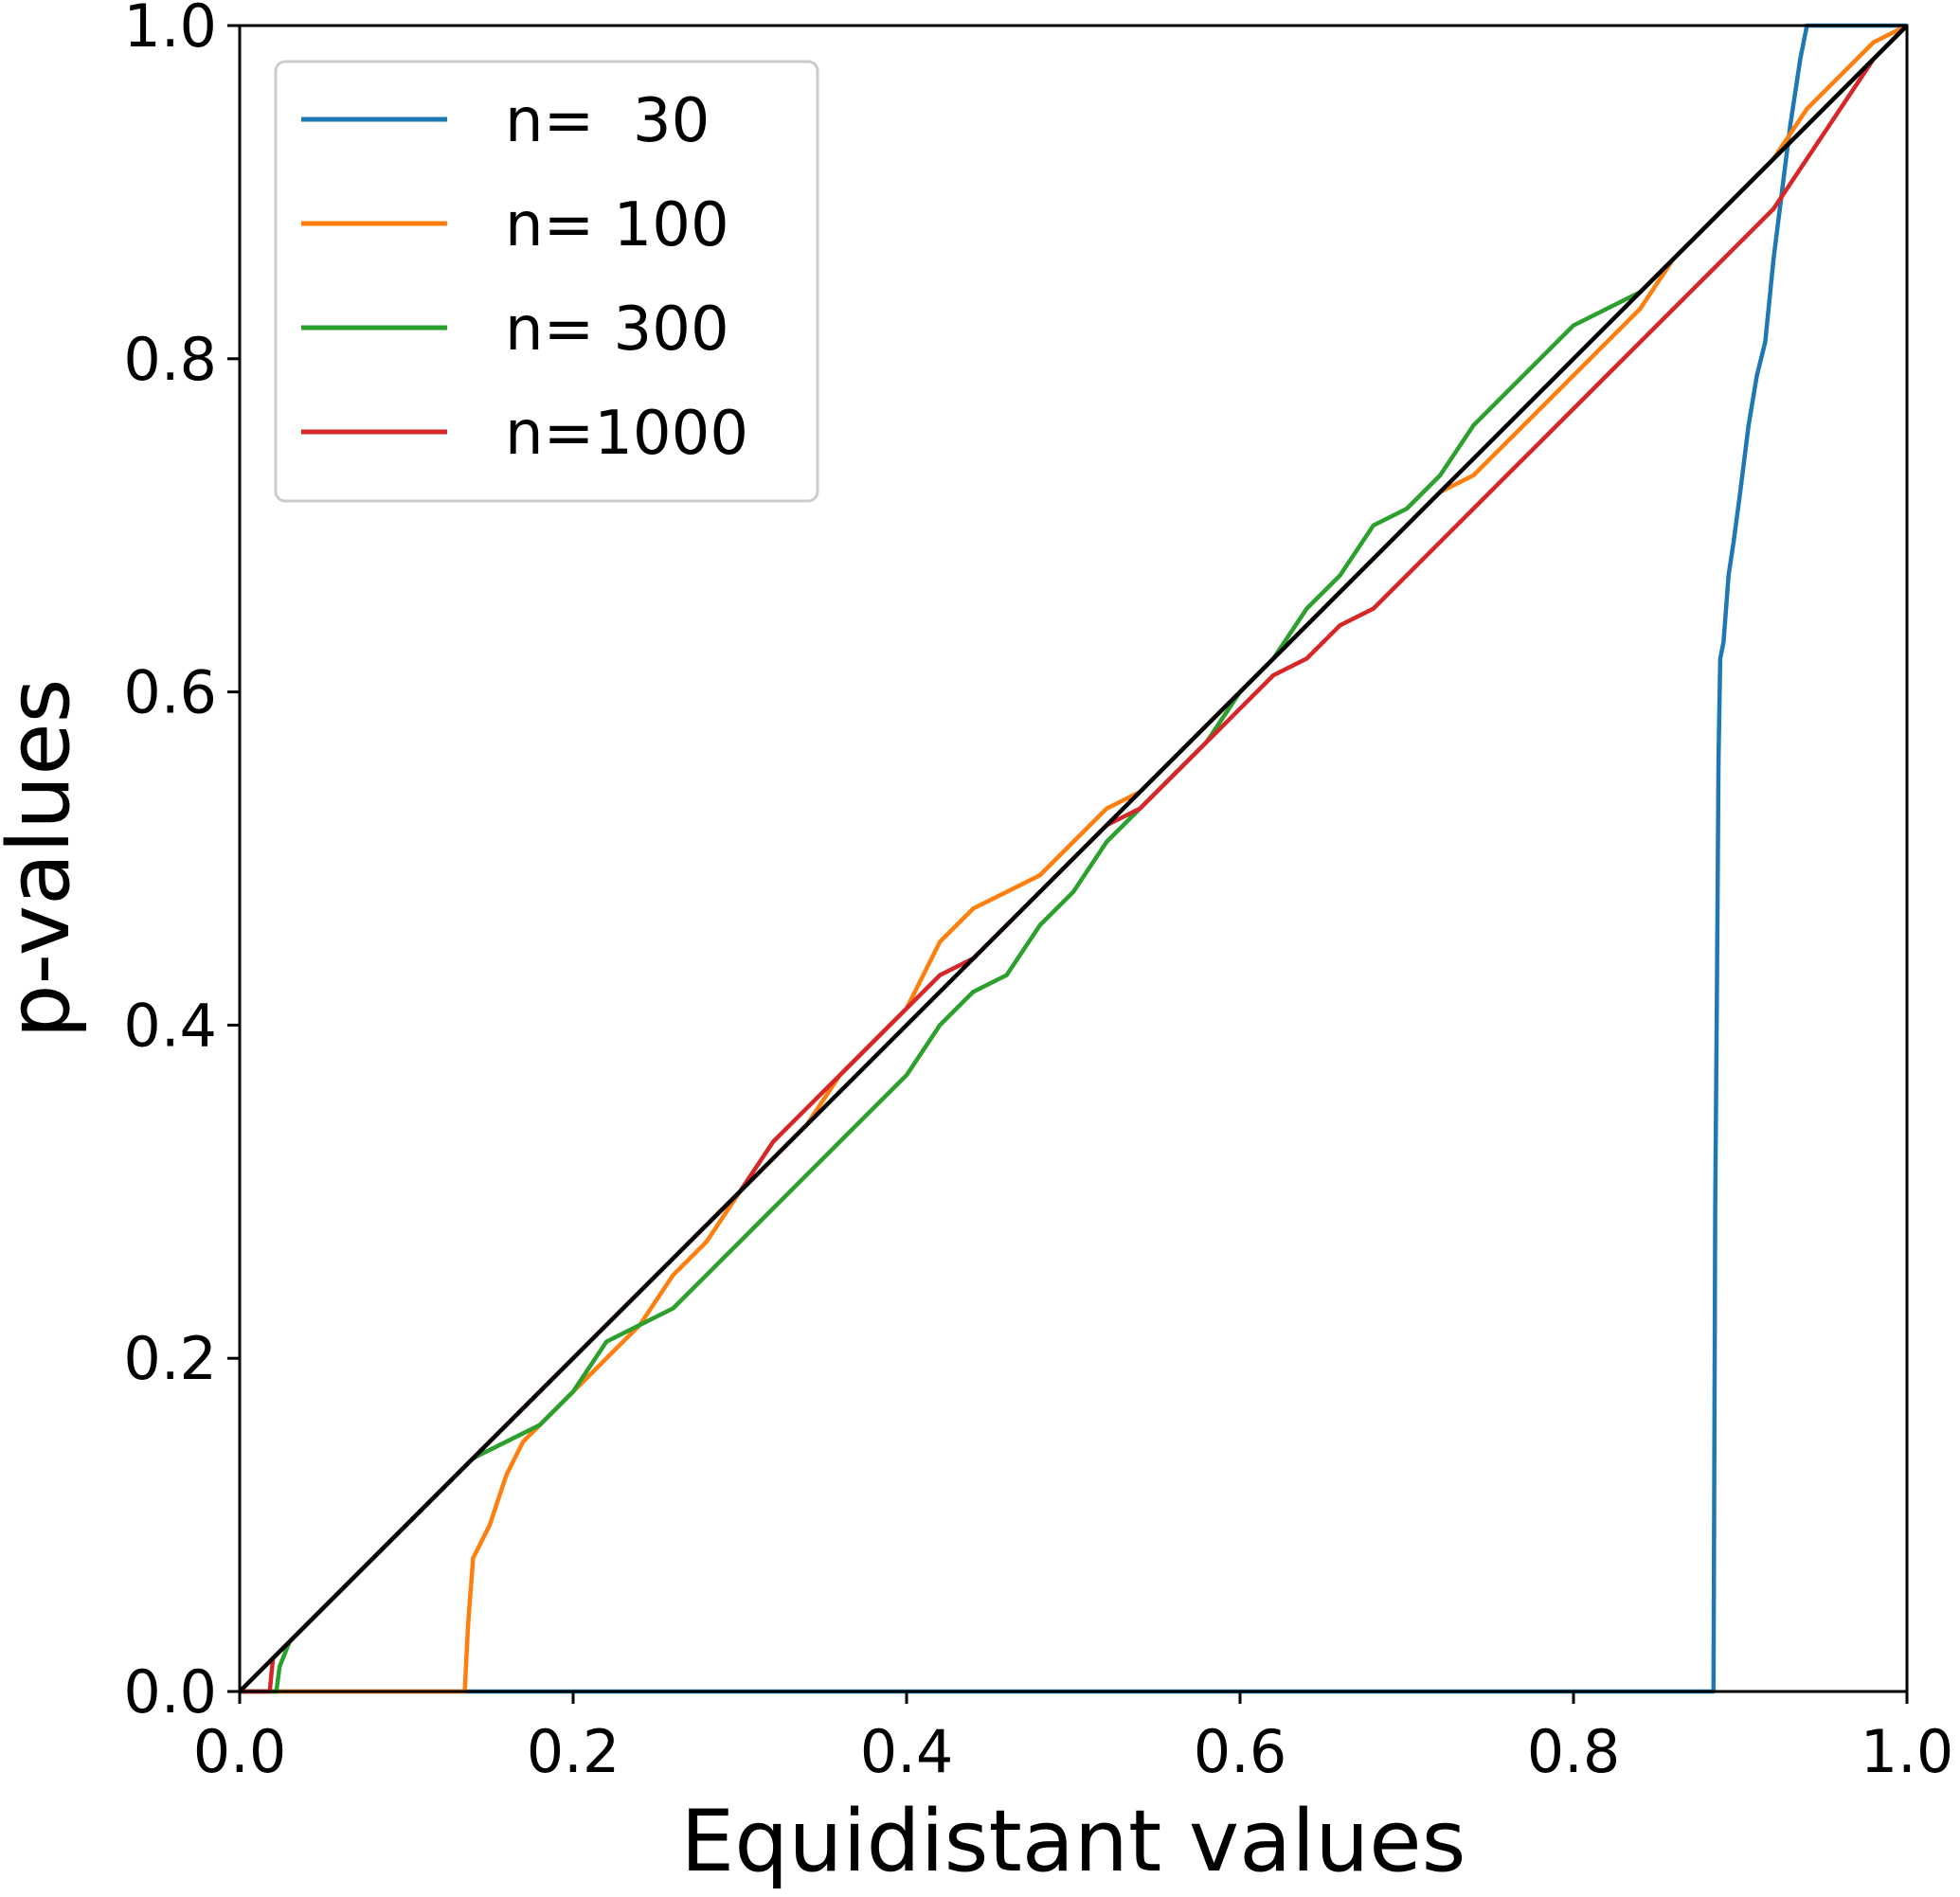 Image resolution: width=1960 pixels, height=1897 pixels. What do you see at coordinates (907, 1751) in the screenshot?
I see `x-tick-label: 0.4` at bounding box center [907, 1751].